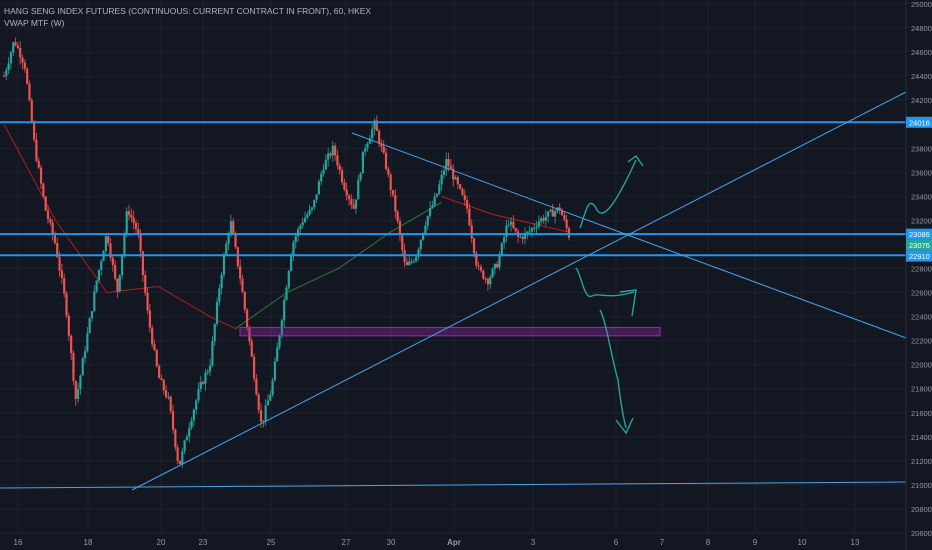 This screenshot has height=550, width=932. I want to click on bullish-projection-arrow, so click(608, 194).